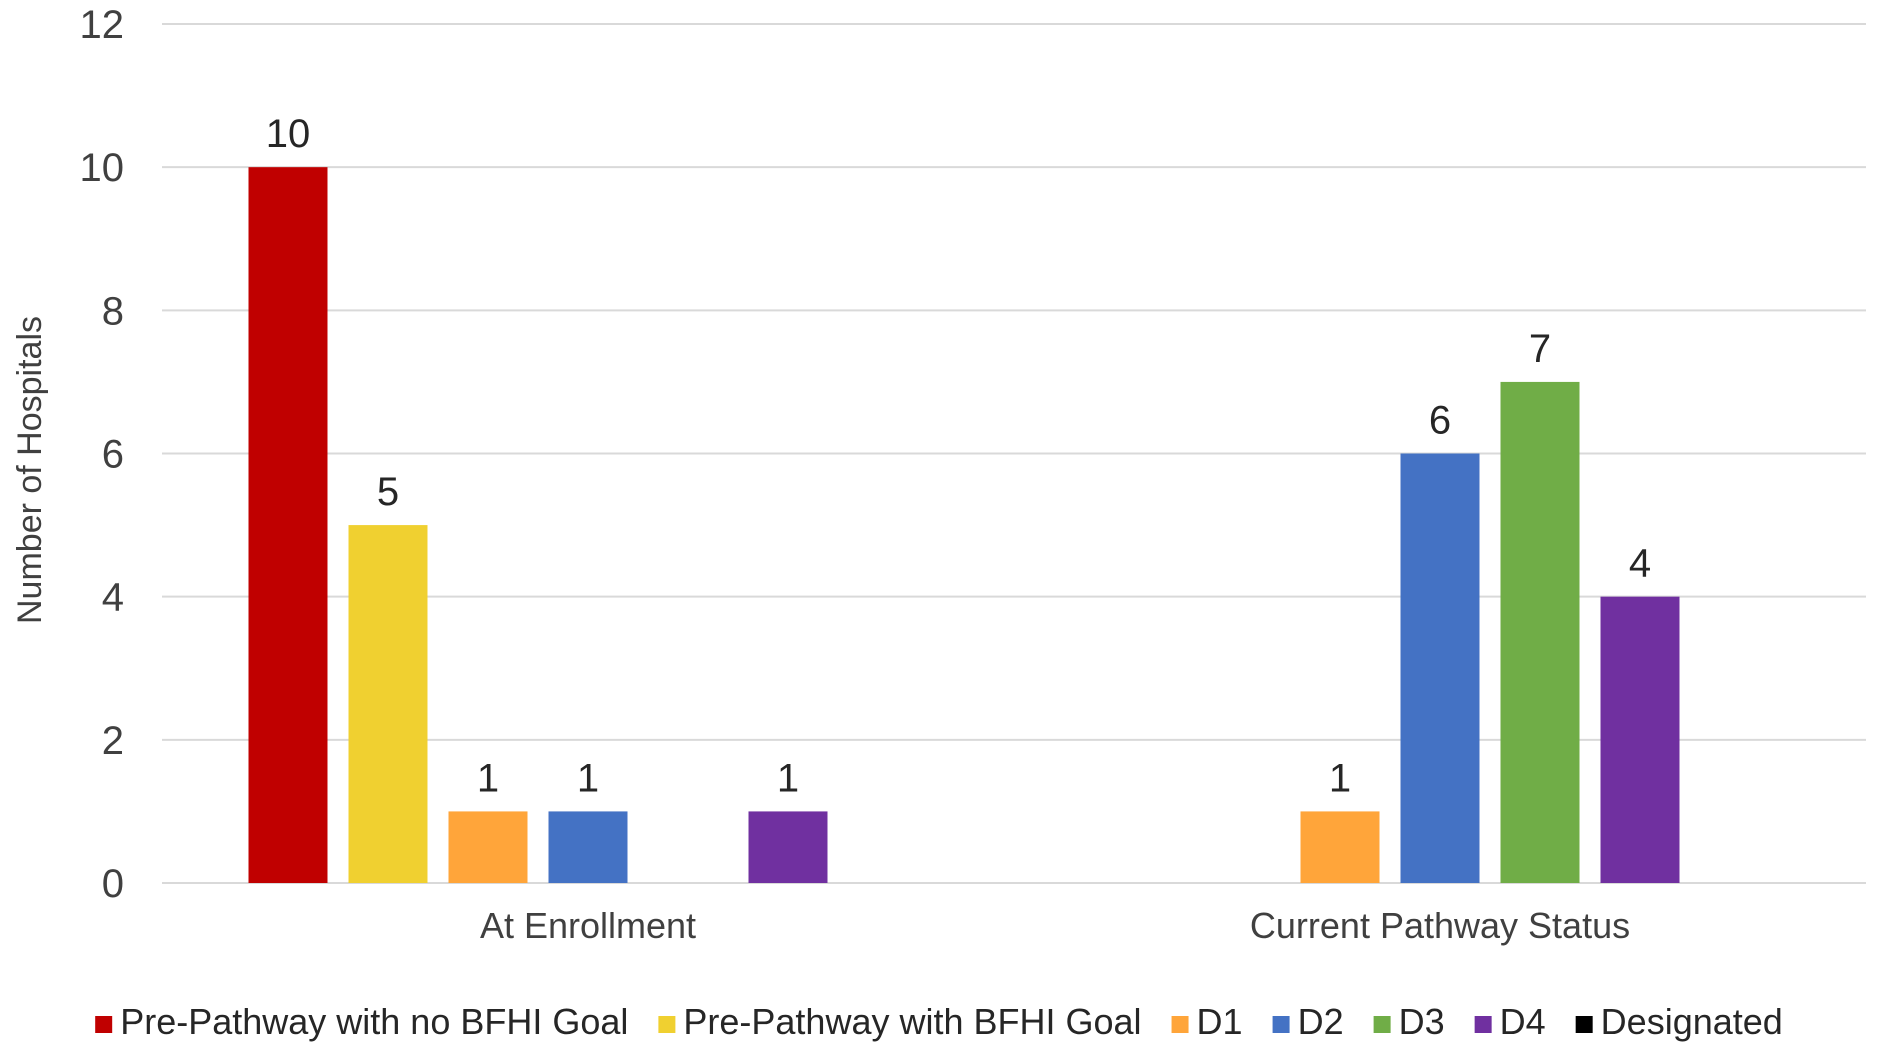  What do you see at coordinates (1321, 1021) in the screenshot?
I see `legend-label: D2` at bounding box center [1321, 1021].